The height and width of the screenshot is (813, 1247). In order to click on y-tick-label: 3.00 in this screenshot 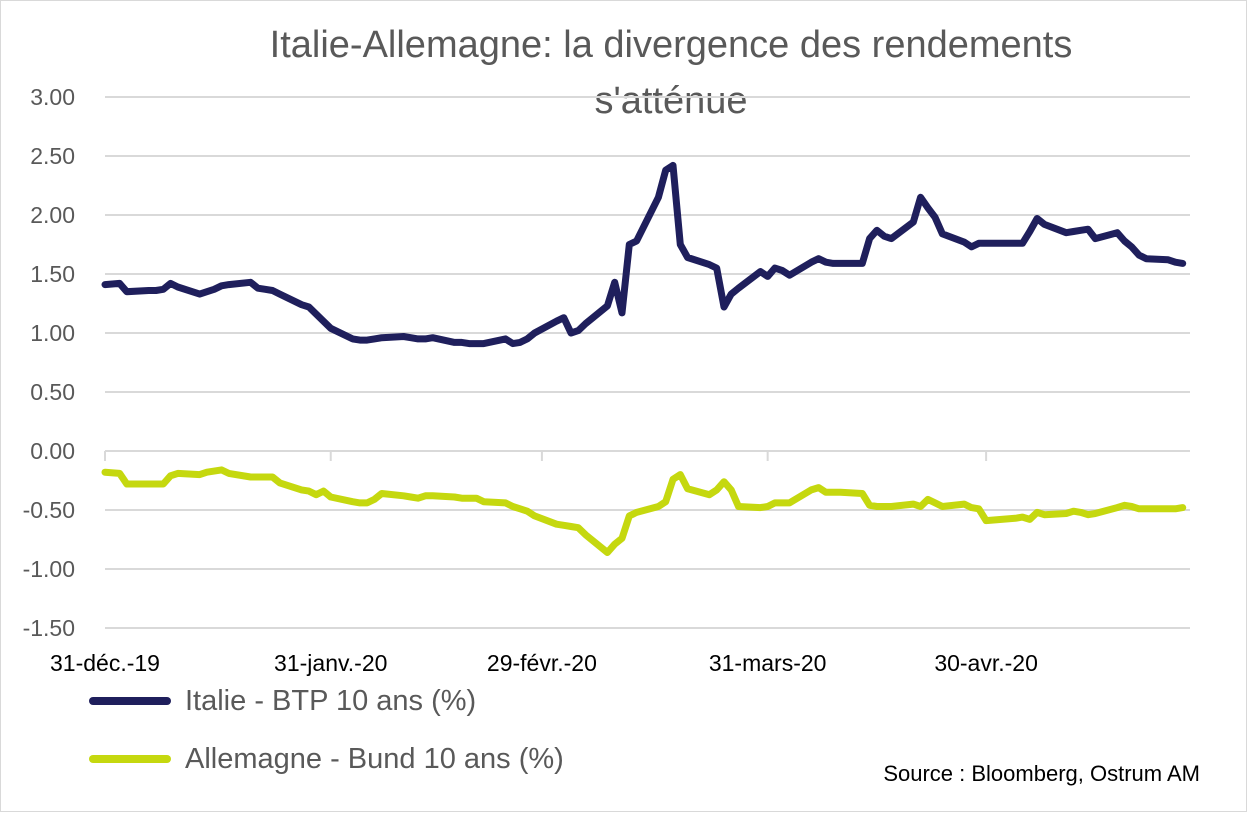, I will do `click(52, 97)`.